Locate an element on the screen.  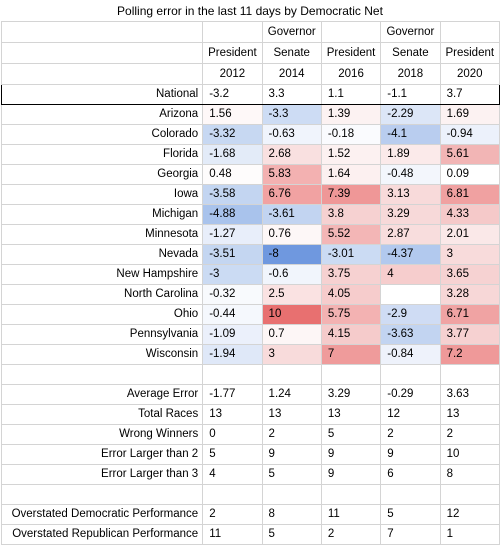
state-row: North Carolina -0.32 2.5 4.05 3.28 is located at coordinates (250, 294).